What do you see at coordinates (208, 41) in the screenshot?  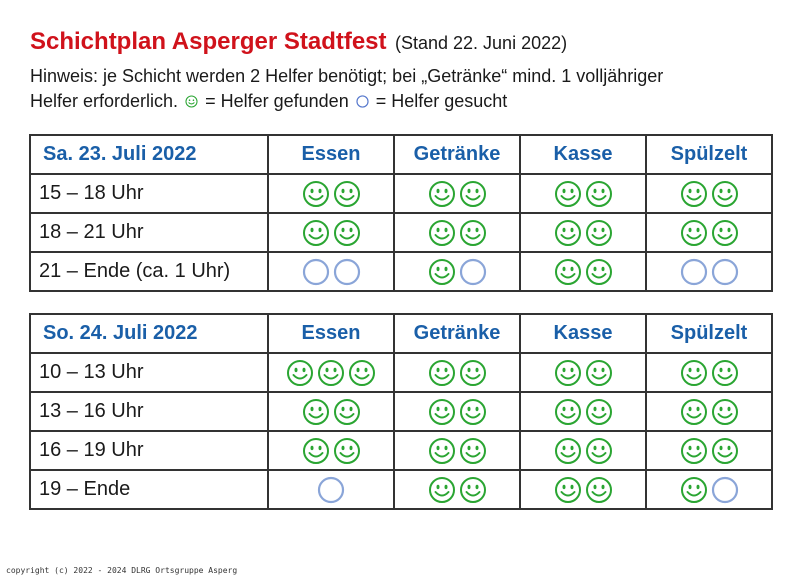 I see `plan-title: Schichtplan Asperger Stadtfest` at bounding box center [208, 41].